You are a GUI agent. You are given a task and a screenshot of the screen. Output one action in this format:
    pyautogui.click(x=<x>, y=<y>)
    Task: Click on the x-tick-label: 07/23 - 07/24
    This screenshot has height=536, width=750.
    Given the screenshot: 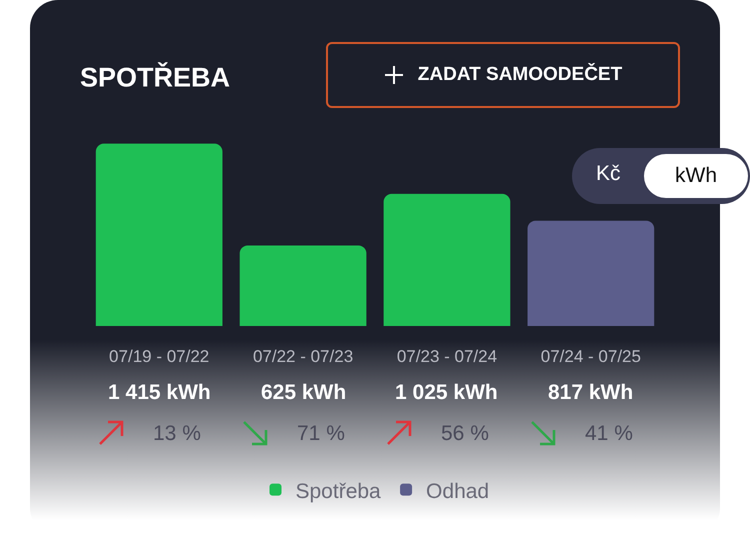 What is the action you would take?
    pyautogui.click(x=447, y=356)
    